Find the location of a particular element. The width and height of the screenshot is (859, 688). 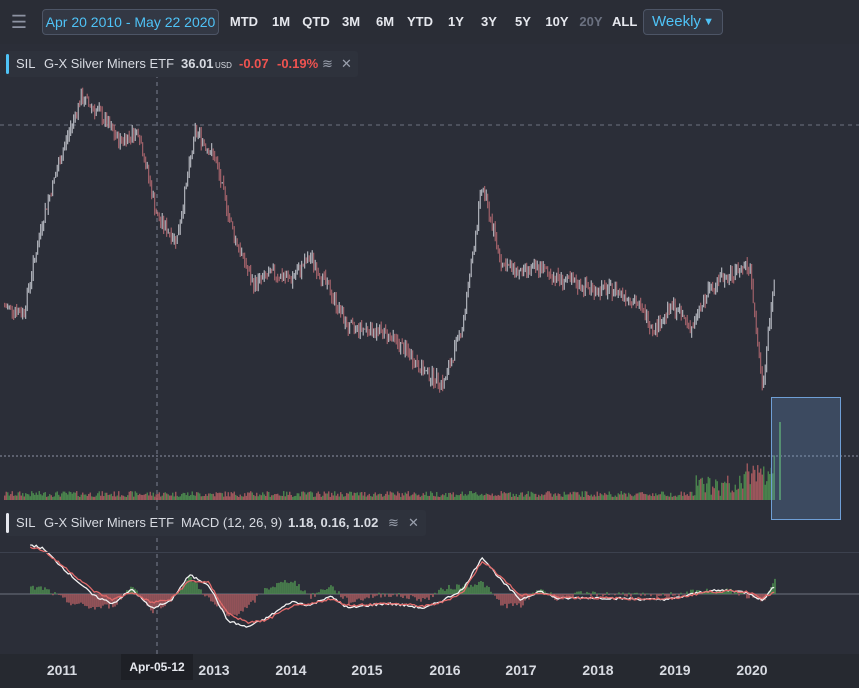

range-button-3y: 3Y is located at coordinates (489, 21).